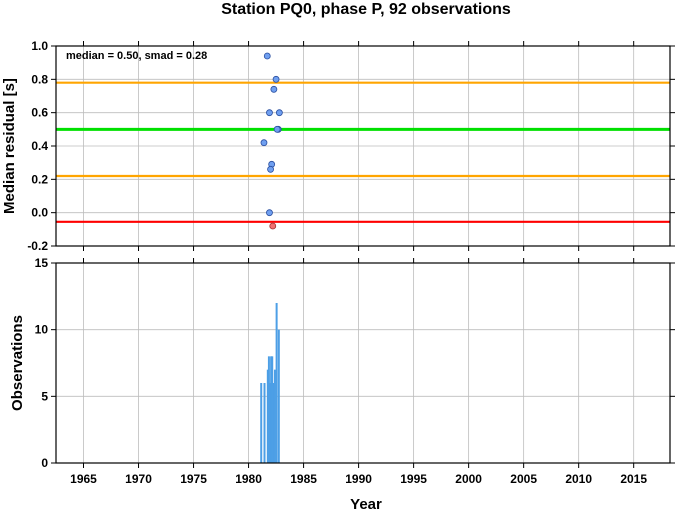 This screenshot has height=511, width=678. What do you see at coordinates (138, 479) in the screenshot?
I see `x-tick-label: 1970` at bounding box center [138, 479].